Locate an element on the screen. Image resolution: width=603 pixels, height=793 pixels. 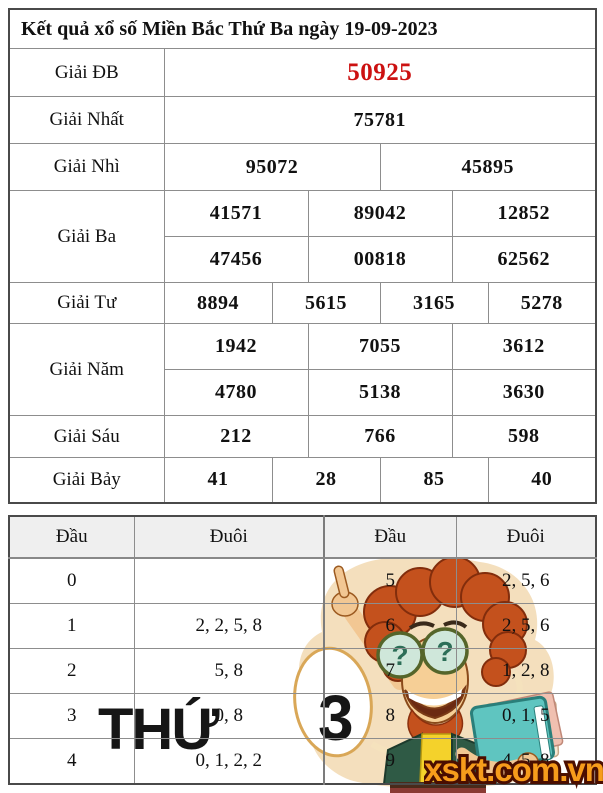
prize-label-nhi: Giải Nhì is located at coordinates (86, 167).